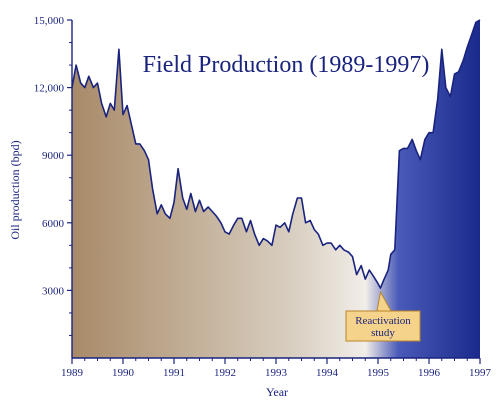 The image size is (500, 413). Describe the element at coordinates (383, 321) in the screenshot. I see `callout-text: Reactivation` at that location.